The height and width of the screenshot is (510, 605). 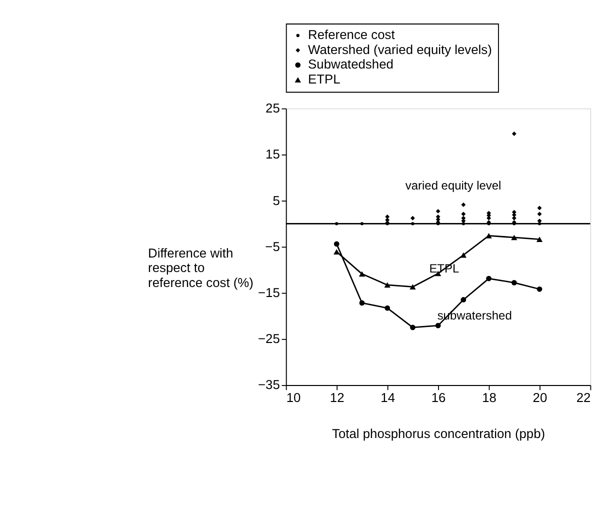 What do you see at coordinates (272, 246) in the screenshot?
I see `y-tick-label: −5` at bounding box center [272, 246].